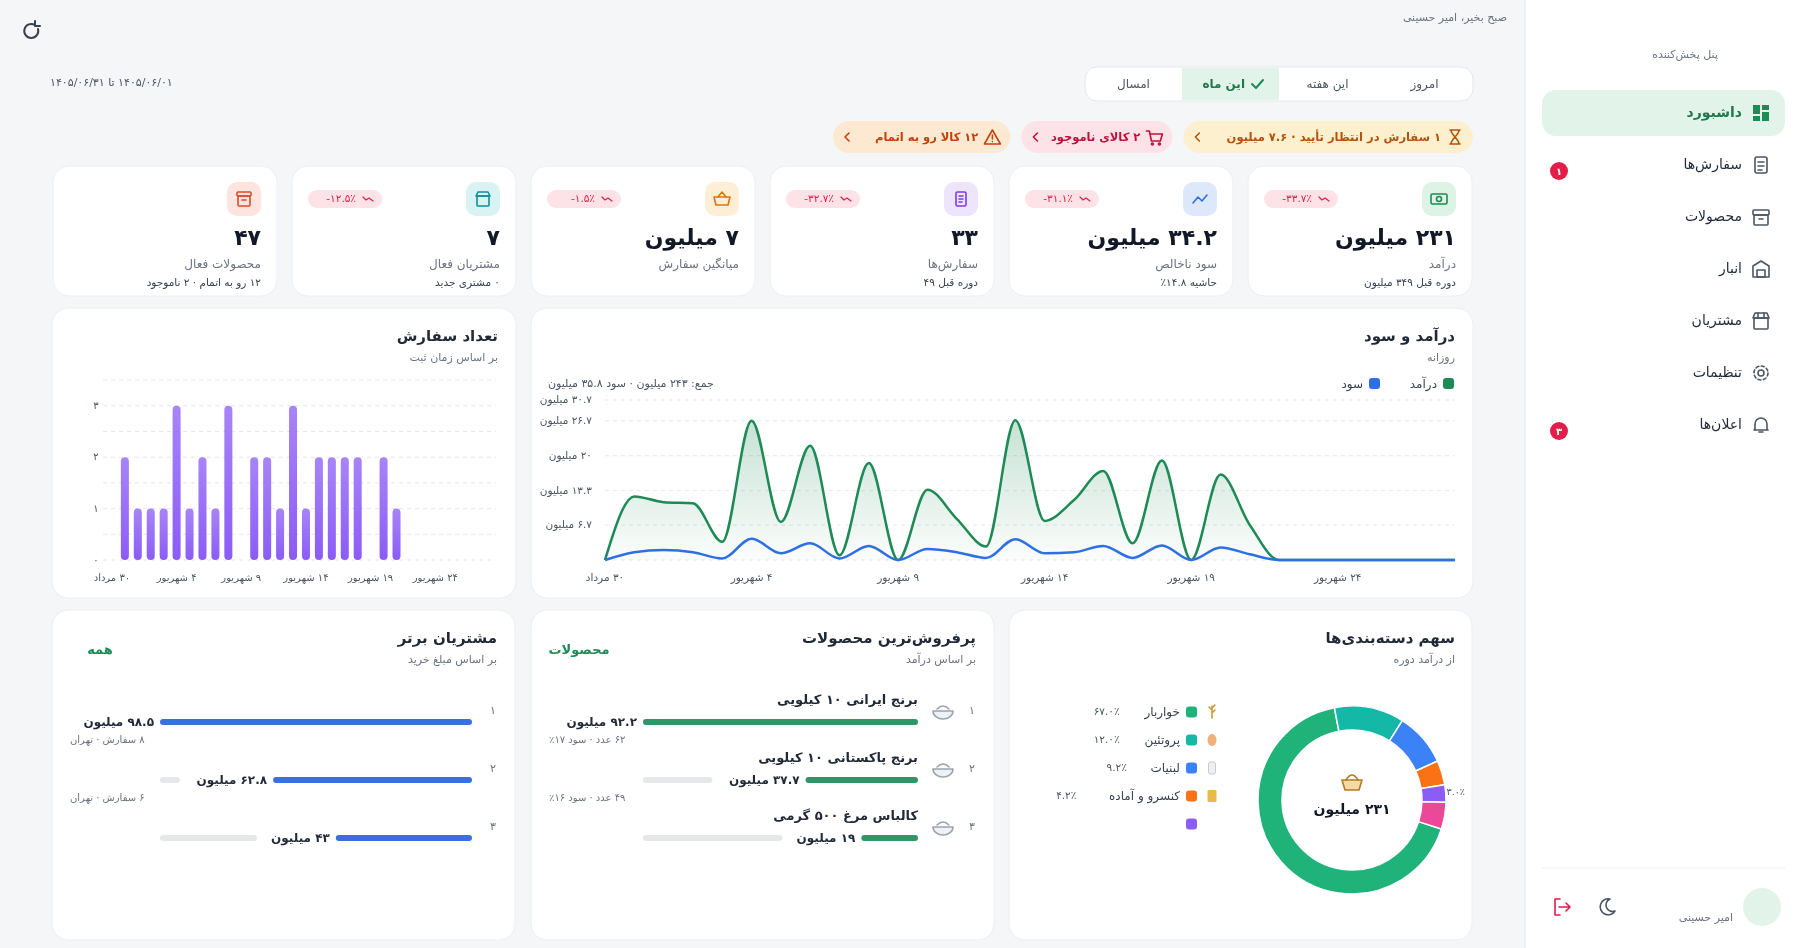  Describe the element at coordinates (248, 237) in the screenshot. I see `text: ۴۷` at that location.